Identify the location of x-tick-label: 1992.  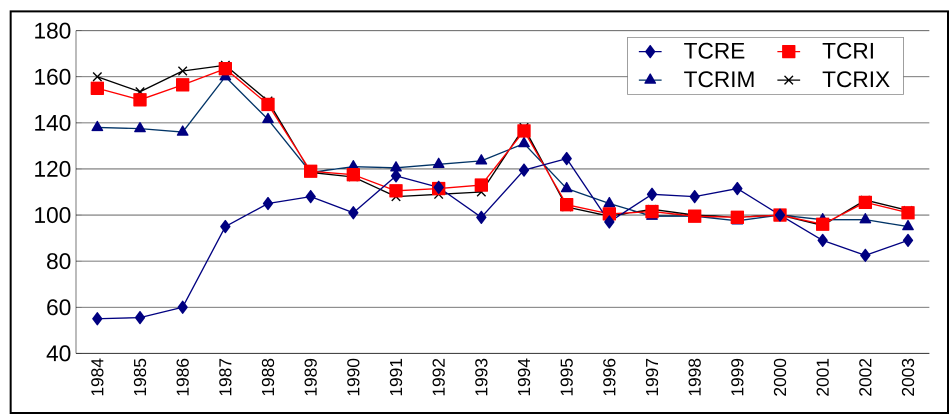
(438, 377).